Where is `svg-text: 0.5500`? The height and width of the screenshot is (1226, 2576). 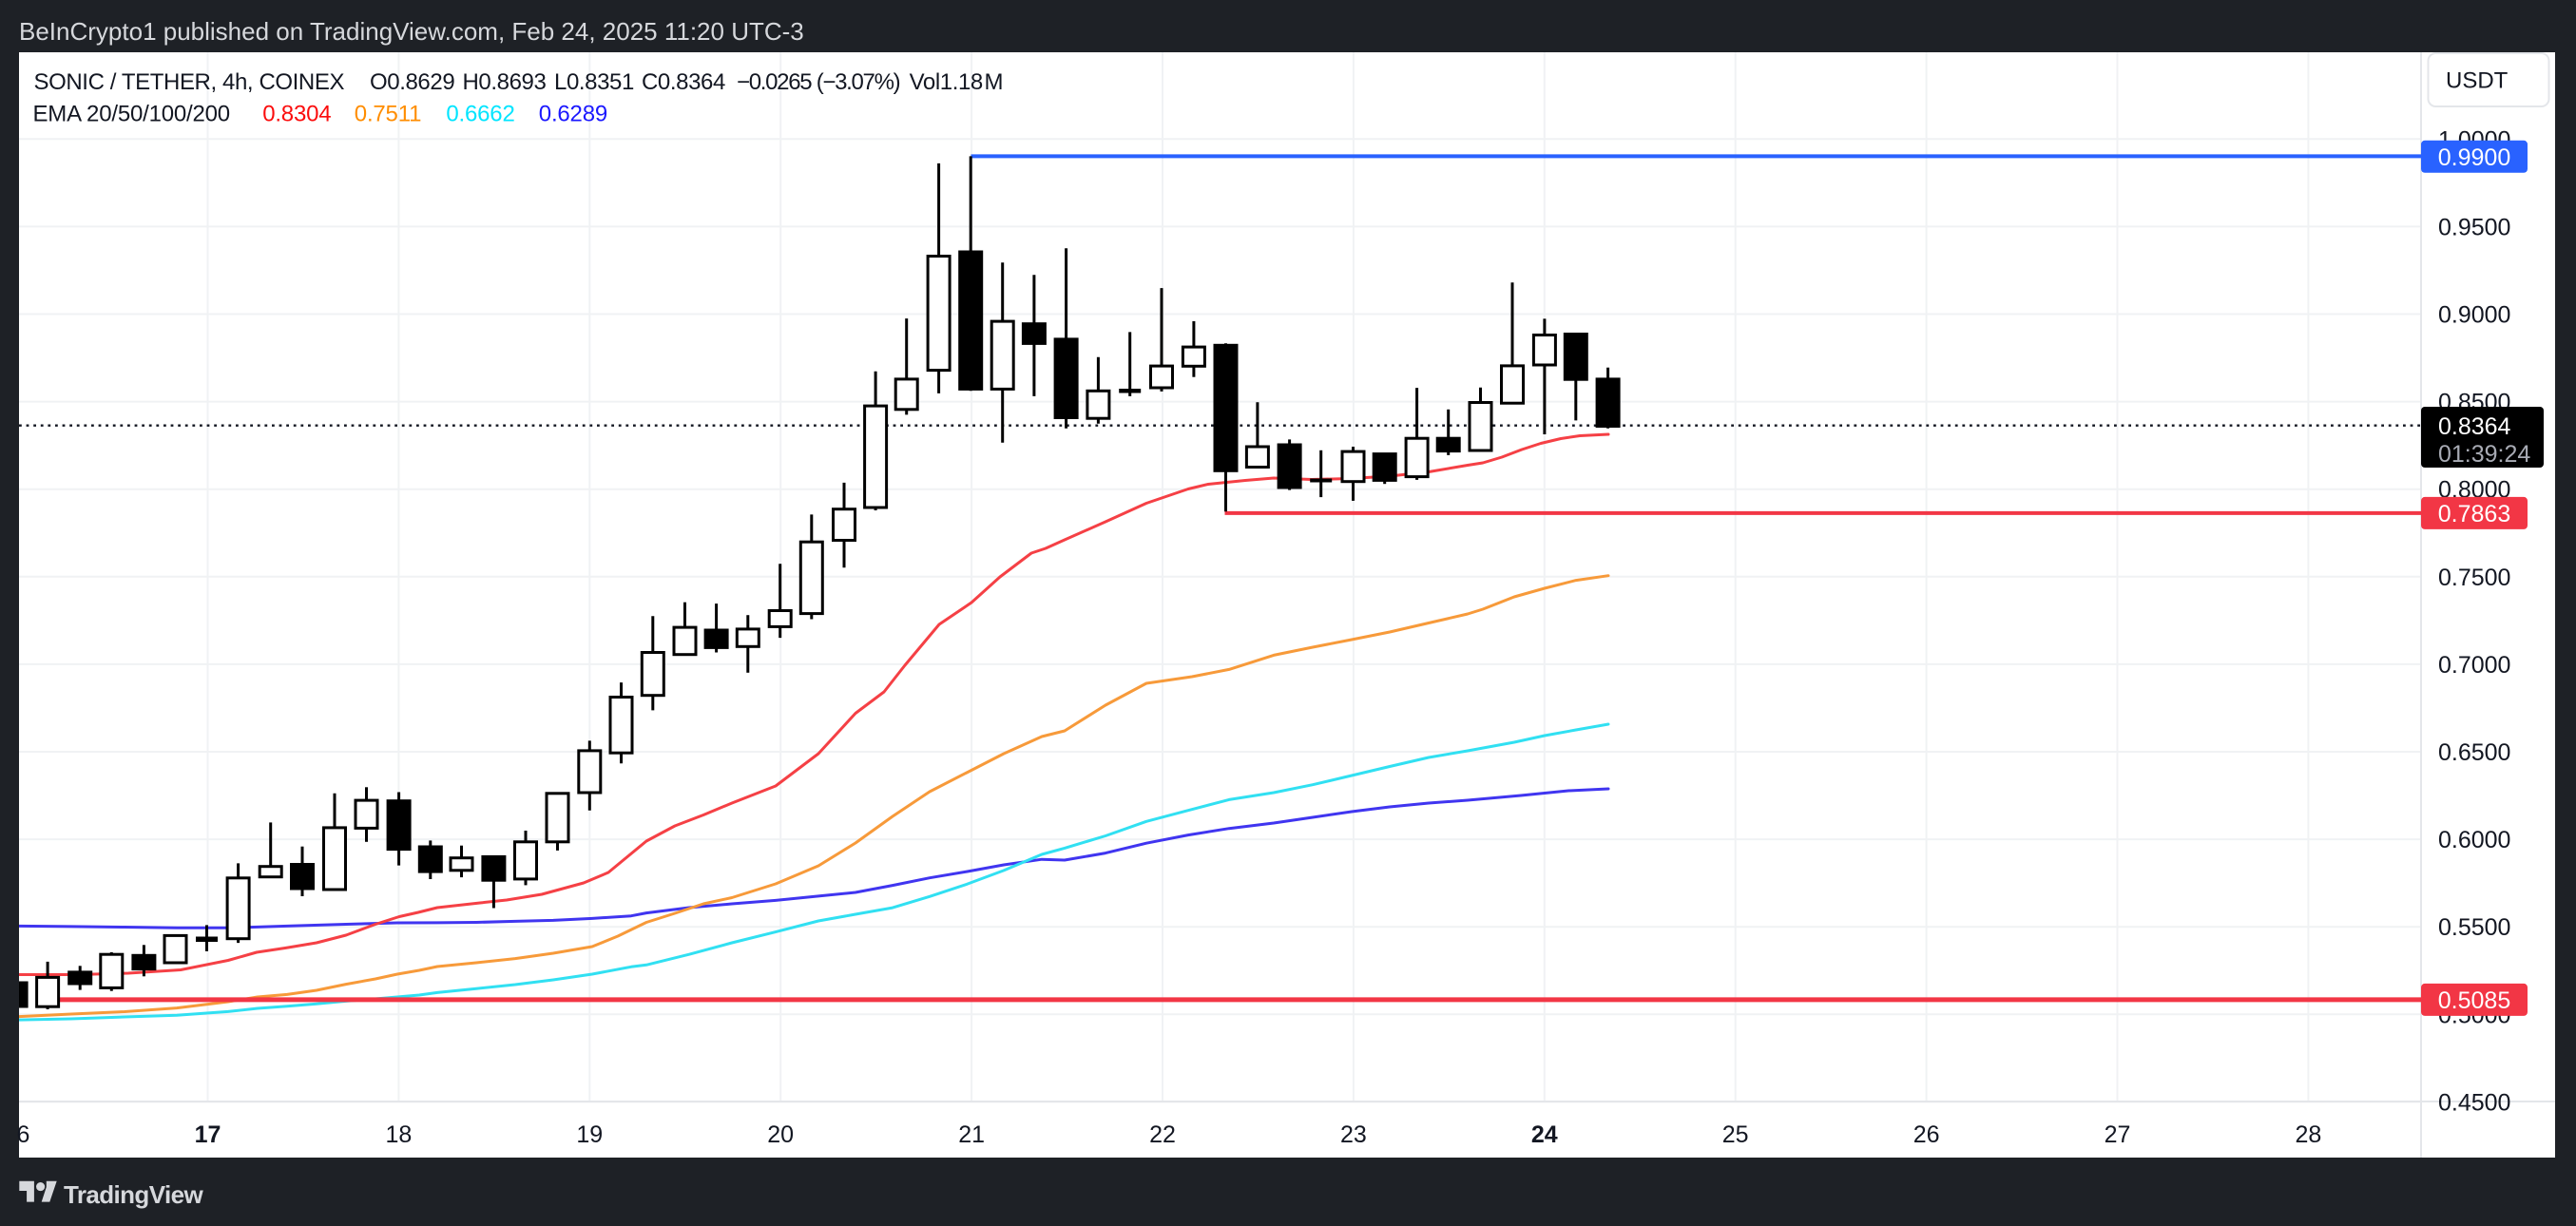 svg-text: 0.5500 is located at coordinates (2474, 928).